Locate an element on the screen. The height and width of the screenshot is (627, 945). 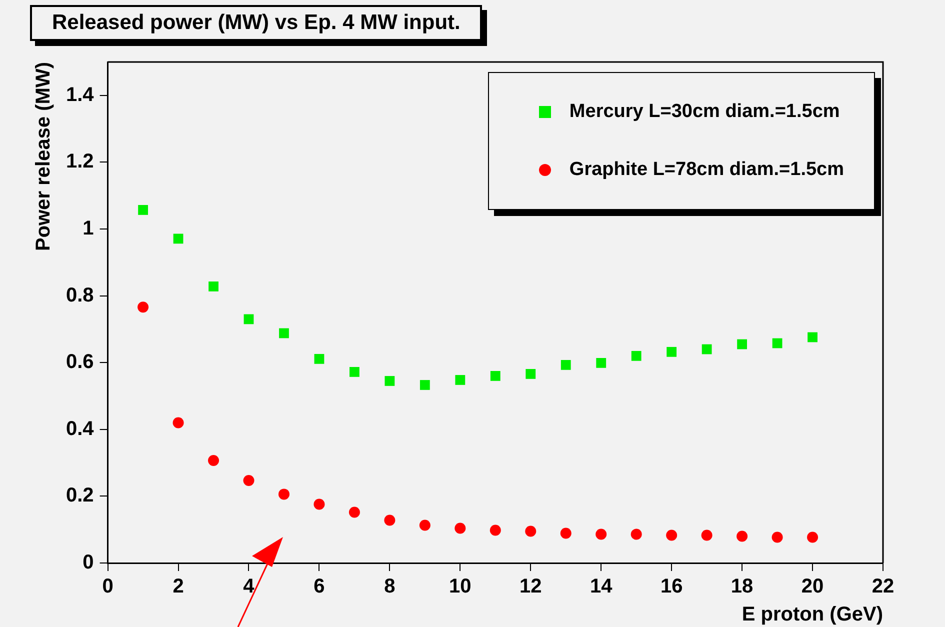
x-tick-label: 0 is located at coordinates (108, 587).